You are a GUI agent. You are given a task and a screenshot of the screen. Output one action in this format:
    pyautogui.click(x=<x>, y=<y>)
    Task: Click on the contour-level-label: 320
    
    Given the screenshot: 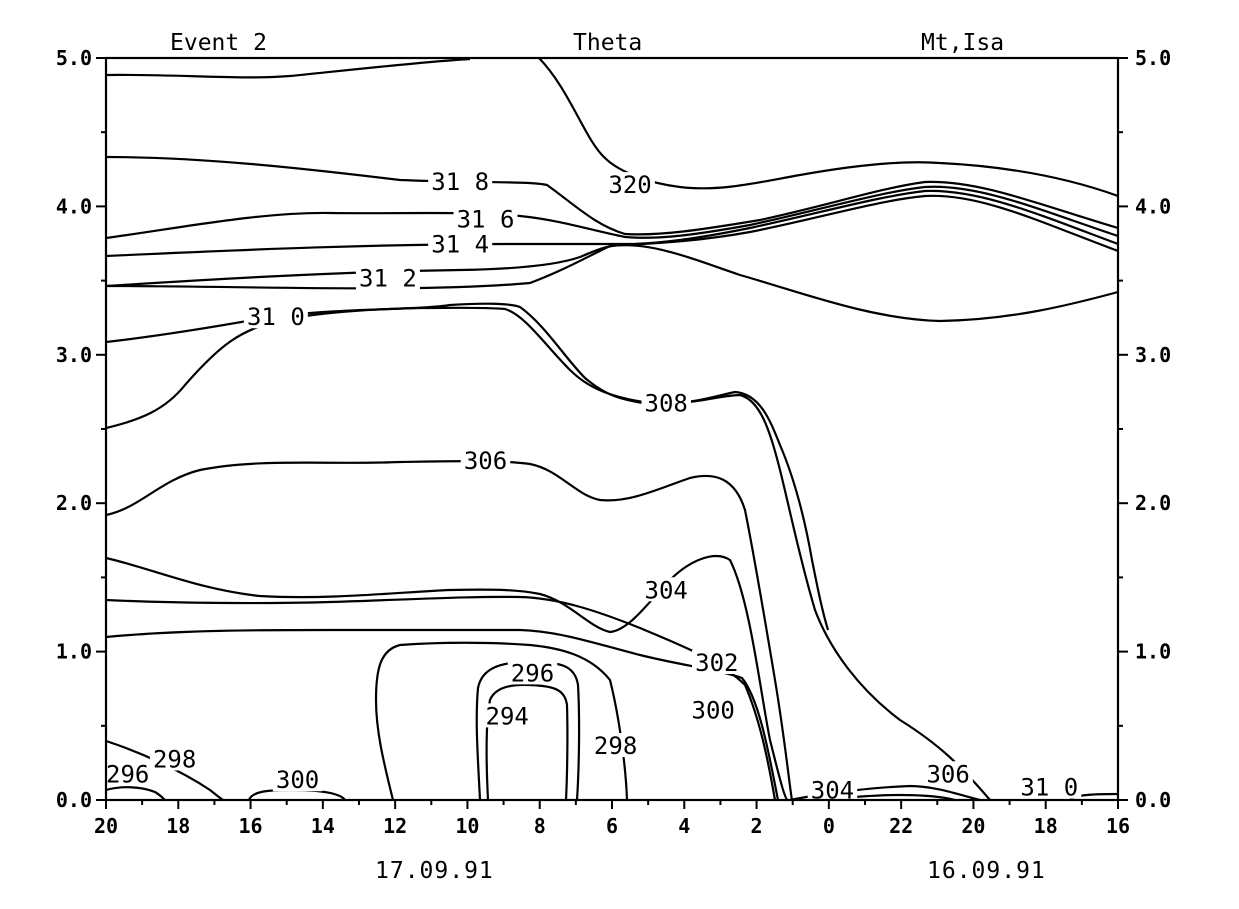 What is the action you would take?
    pyautogui.click(x=629, y=185)
    